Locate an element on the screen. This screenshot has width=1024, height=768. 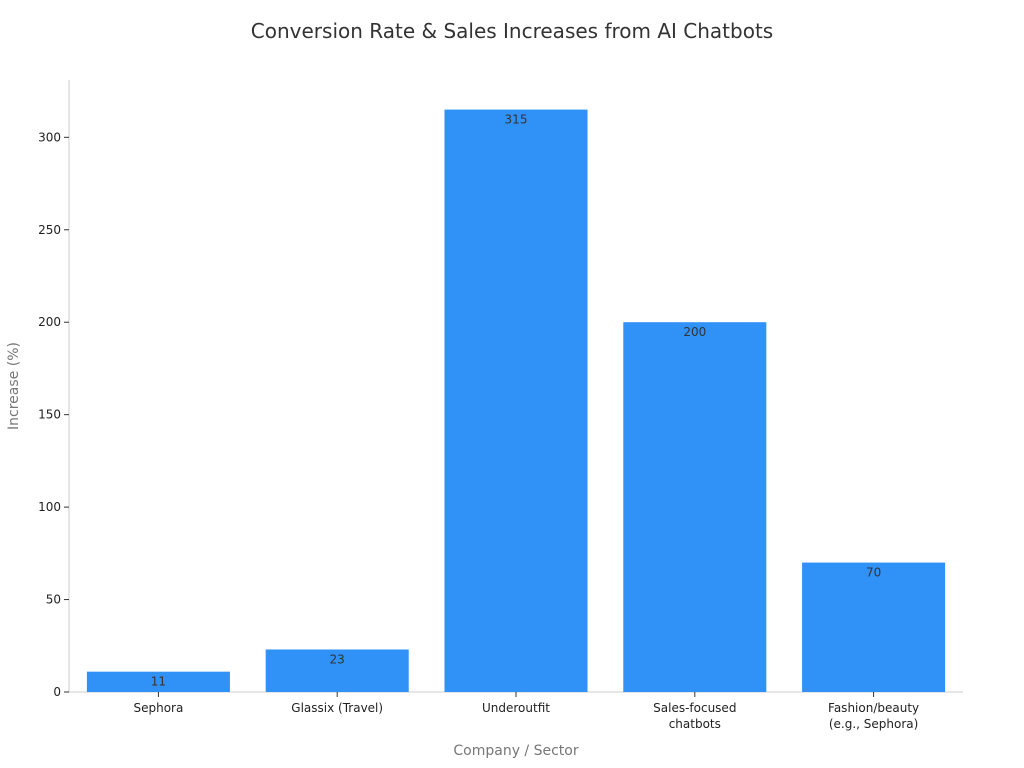
x-axis-title: Company / Sector is located at coordinates (515, 751).